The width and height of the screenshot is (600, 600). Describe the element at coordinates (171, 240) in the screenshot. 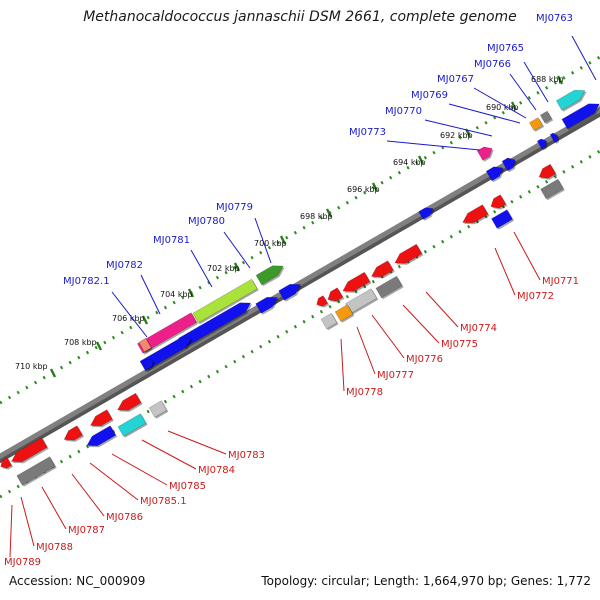

I see `gene-label-top: MJ0781` at that location.